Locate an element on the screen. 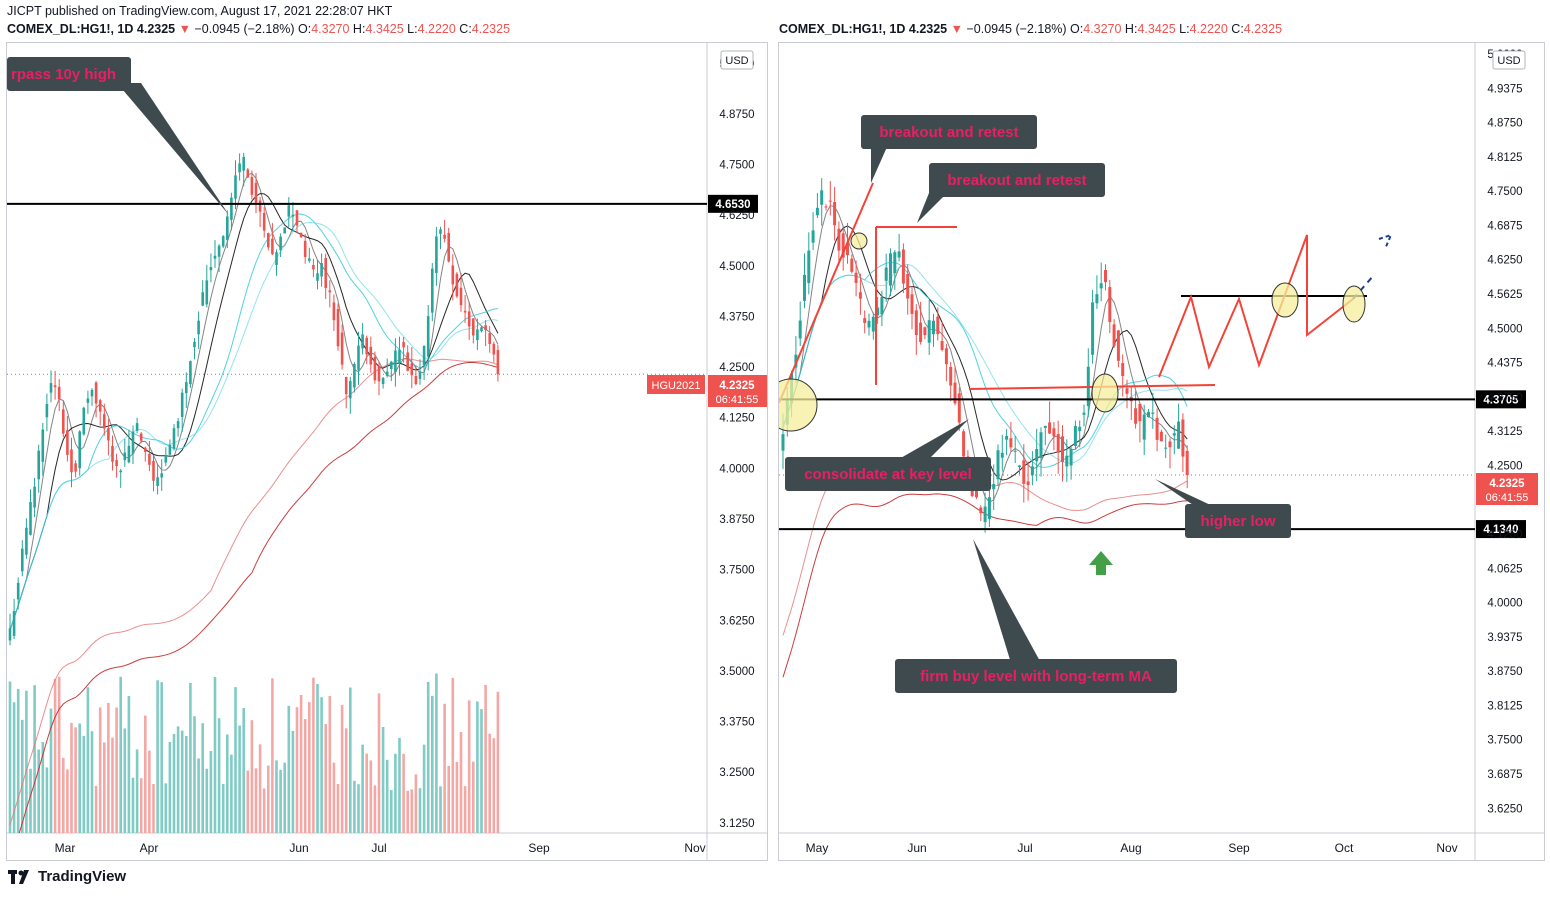 Image resolution: width=1550 pixels, height=897 pixels. left-symbol-tag-text: HGU2021 is located at coordinates (676, 386).